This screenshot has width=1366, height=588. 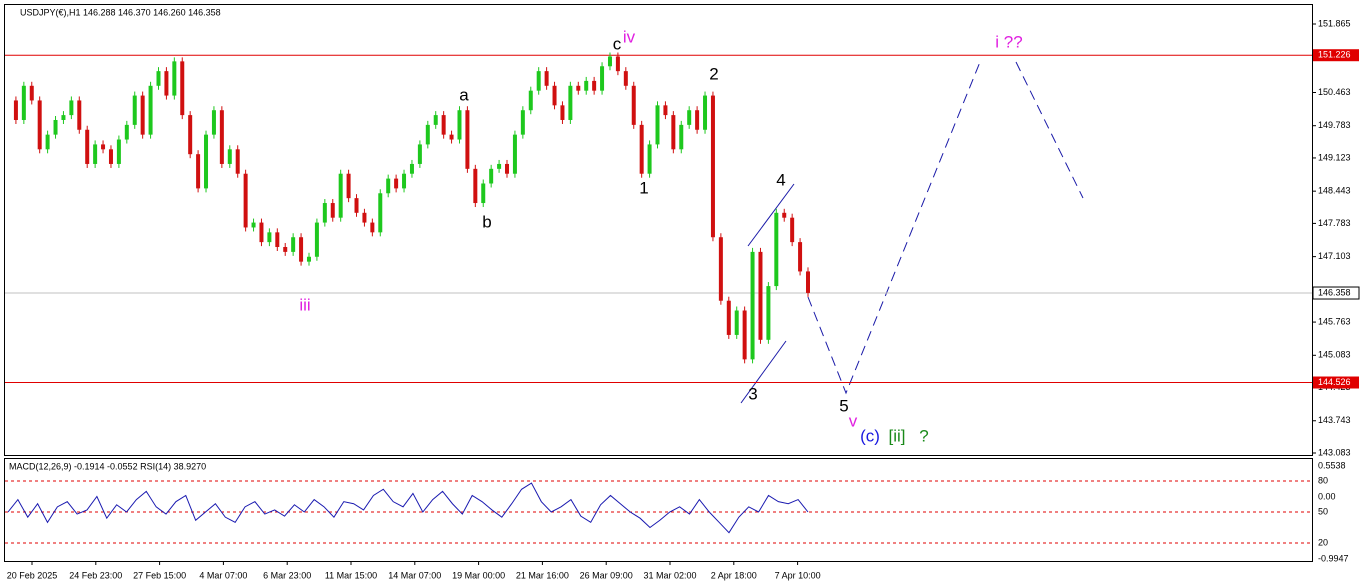 What do you see at coordinates (1323, 542) in the screenshot?
I see `indicator-axis-label: 20` at bounding box center [1323, 542].